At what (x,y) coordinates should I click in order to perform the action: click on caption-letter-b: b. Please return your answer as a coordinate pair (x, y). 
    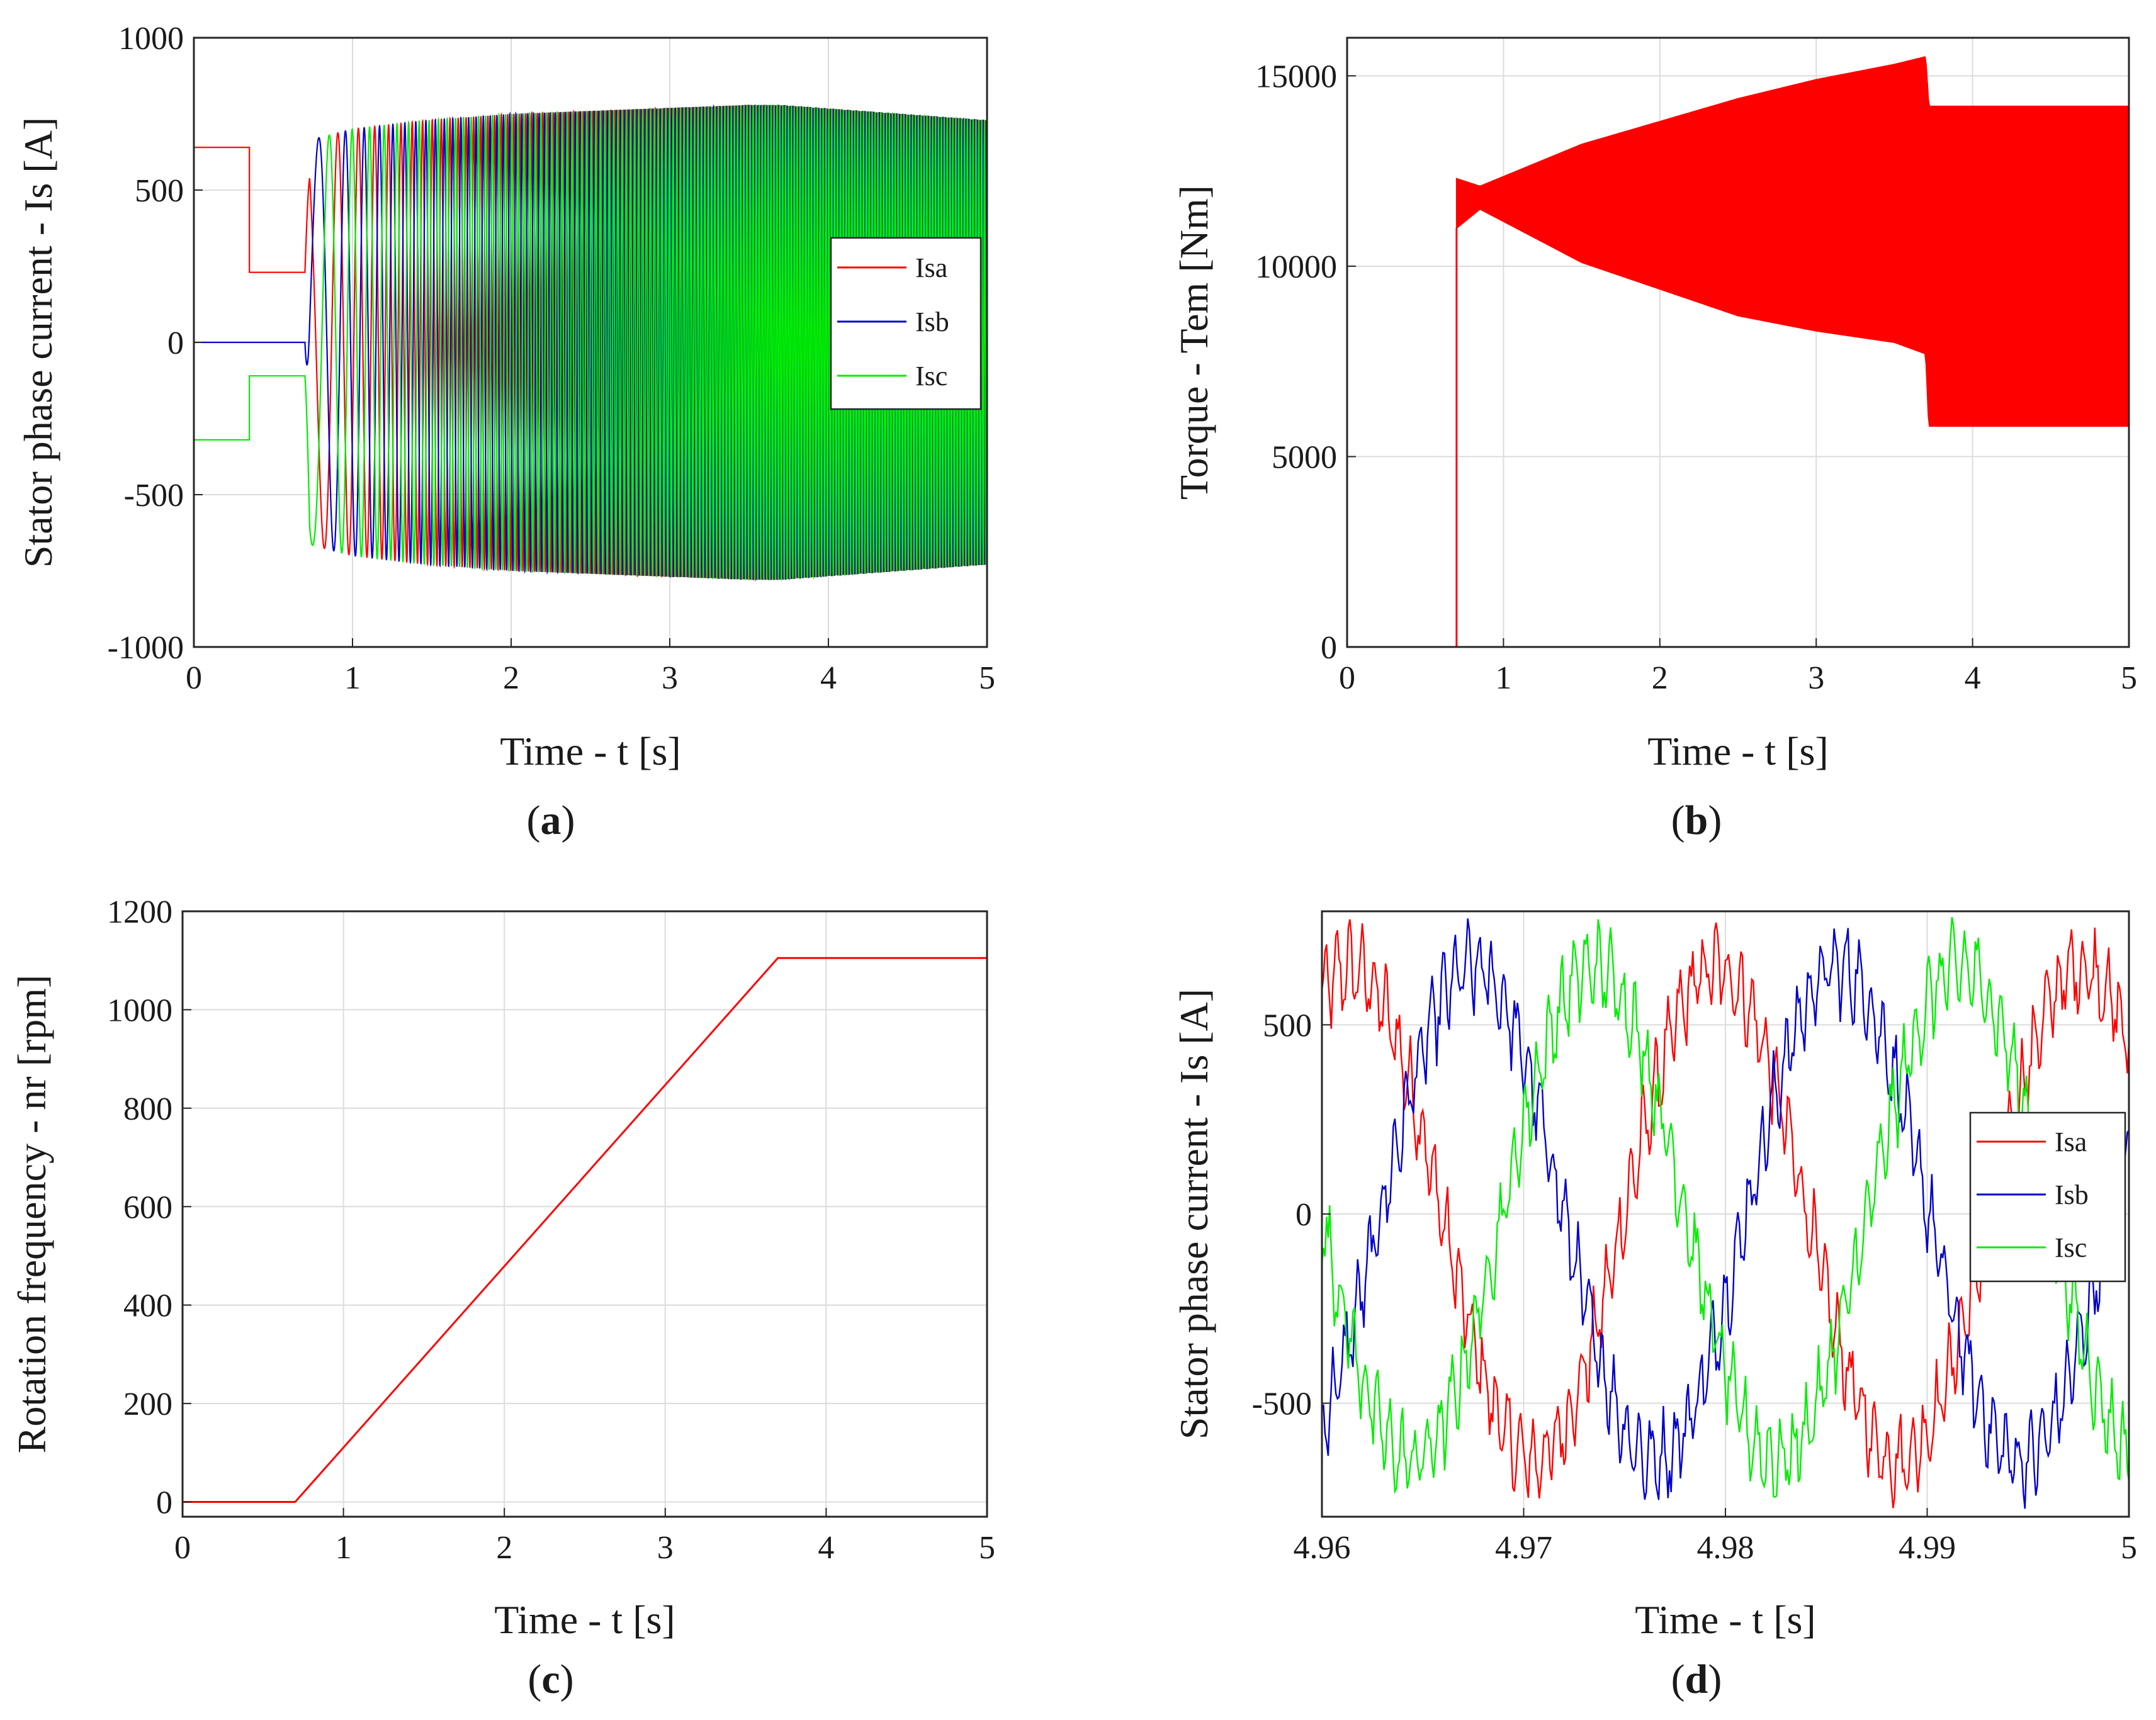
    Looking at the image, I should click on (1696, 820).